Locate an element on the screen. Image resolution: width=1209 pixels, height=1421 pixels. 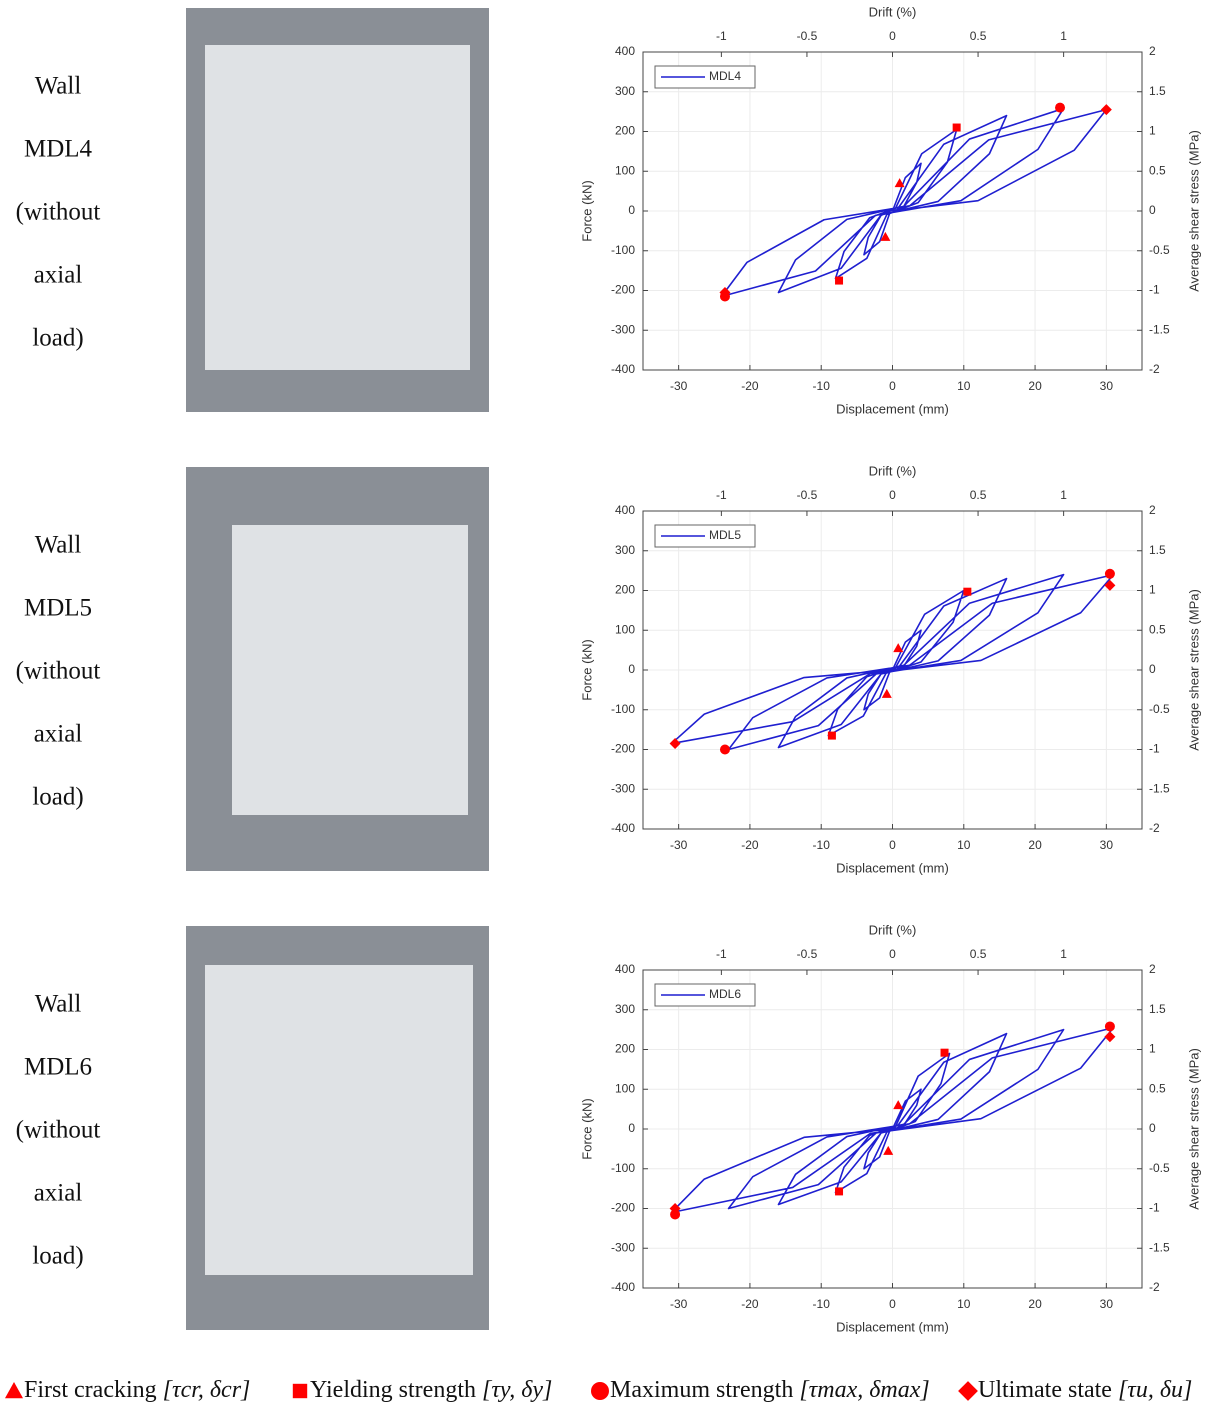
wall-label: MDL6 is located at coordinates (58, 1067).